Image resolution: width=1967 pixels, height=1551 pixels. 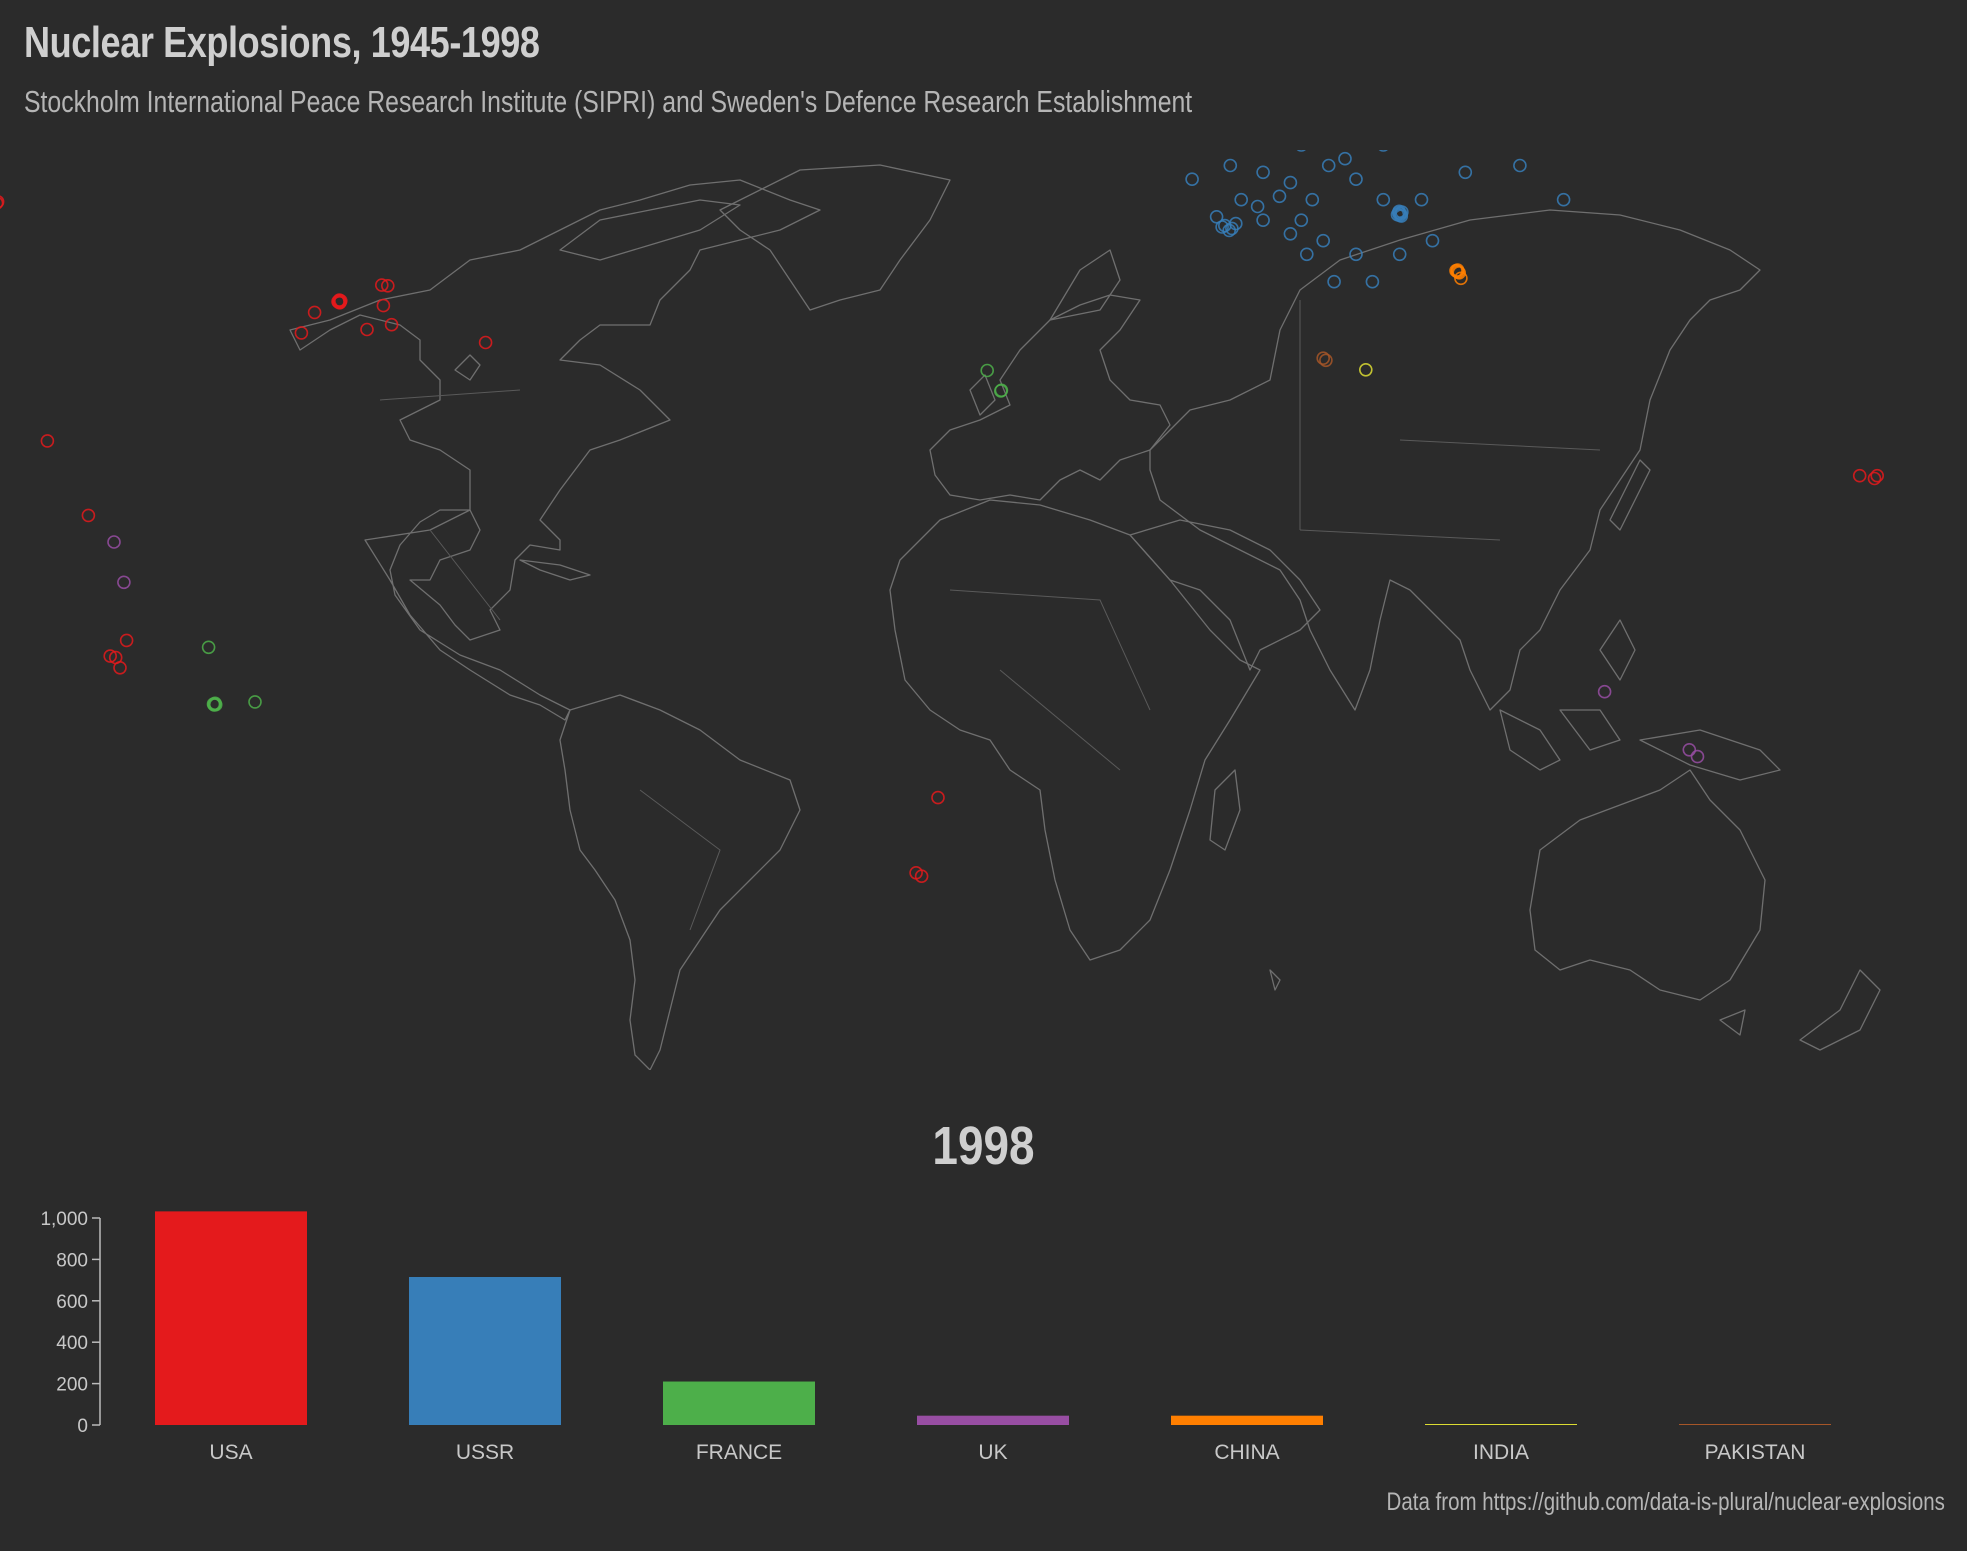 What do you see at coordinates (1501, 1424) in the screenshot?
I see `bar-india` at bounding box center [1501, 1424].